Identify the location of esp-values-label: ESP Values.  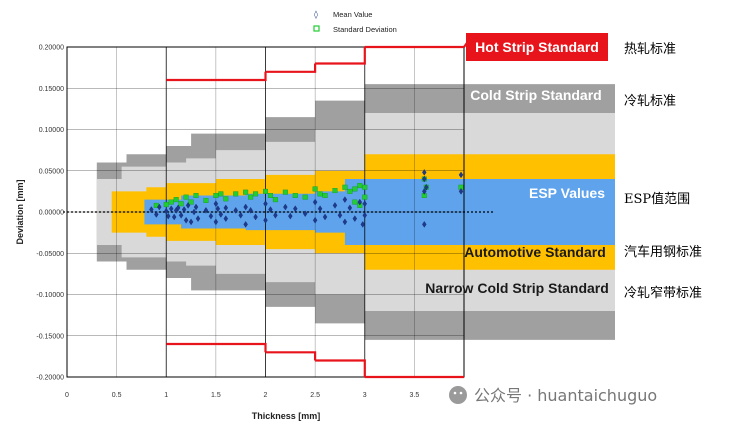
(567, 193).